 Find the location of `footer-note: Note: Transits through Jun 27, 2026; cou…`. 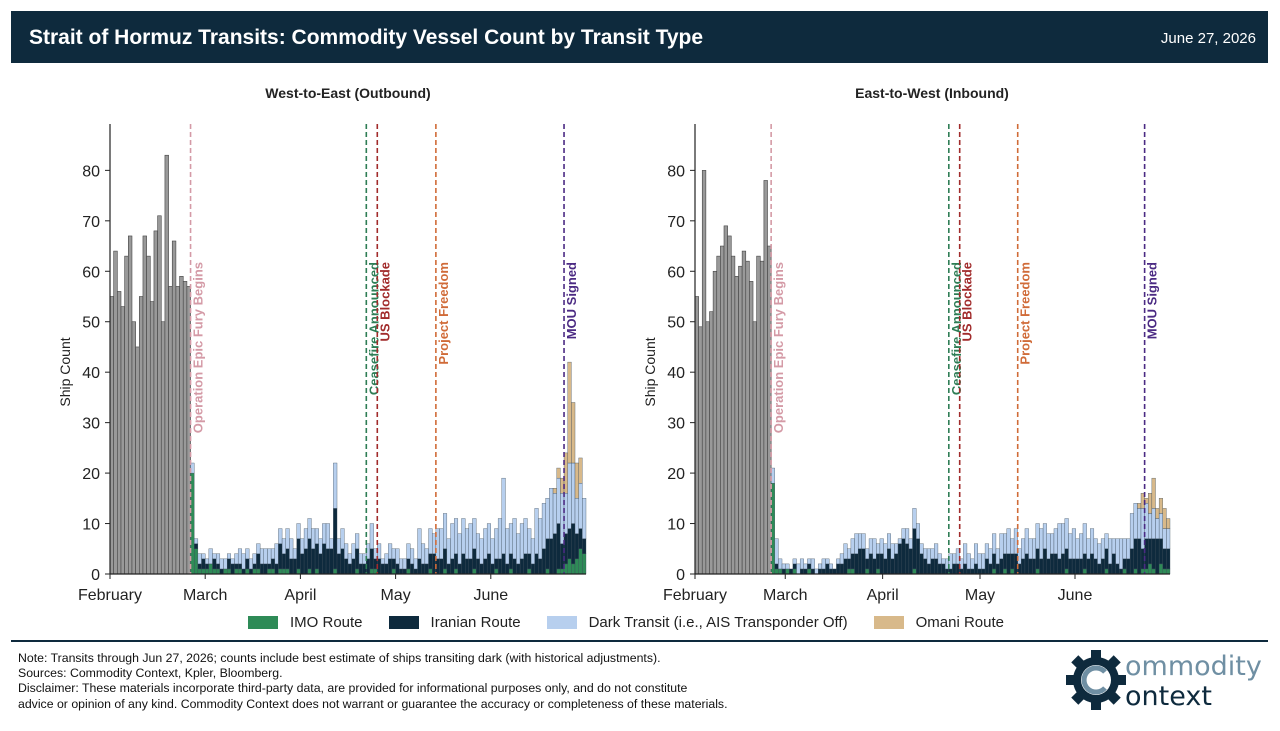

footer-note: Note: Transits through Jun 27, 2026; cou… is located at coordinates (339, 658).